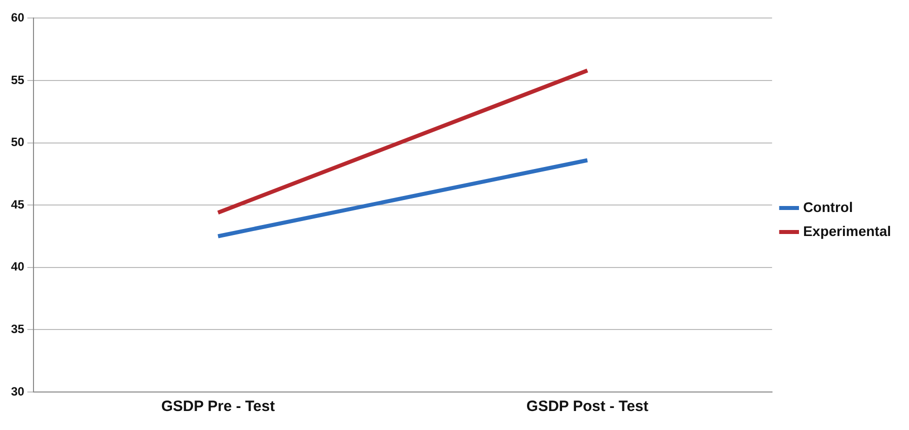 The image size is (909, 430). What do you see at coordinates (17, 204) in the screenshot?
I see `y-tick-label: 45` at bounding box center [17, 204].